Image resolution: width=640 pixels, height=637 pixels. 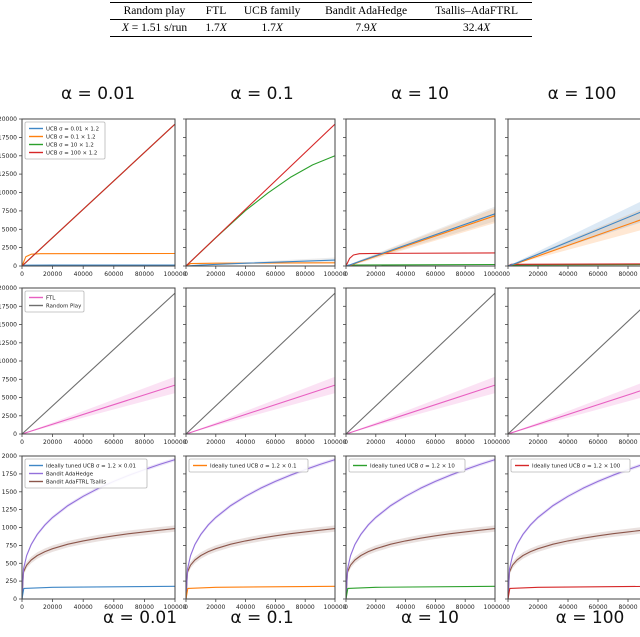 I want to click on line-bandit-adaftrl-tsallis, so click(x=260, y=564).